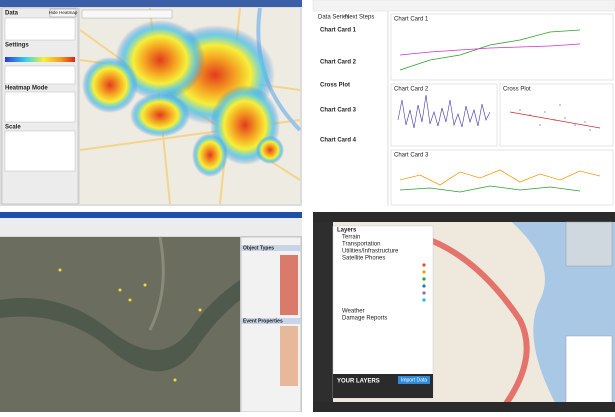 This screenshot has height=417, width=615. I want to click on layer-item: Utilities/Infrastructure, so click(370, 252).